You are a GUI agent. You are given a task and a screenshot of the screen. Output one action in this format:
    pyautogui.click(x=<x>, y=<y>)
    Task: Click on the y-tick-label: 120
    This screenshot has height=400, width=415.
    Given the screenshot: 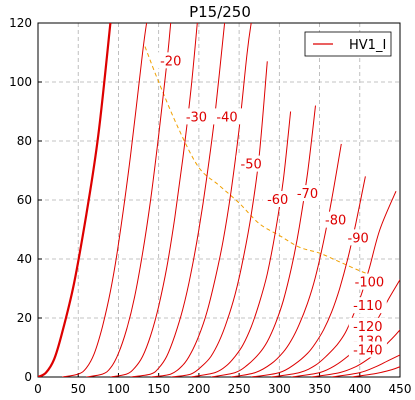 What is the action you would take?
    pyautogui.click(x=20, y=23)
    